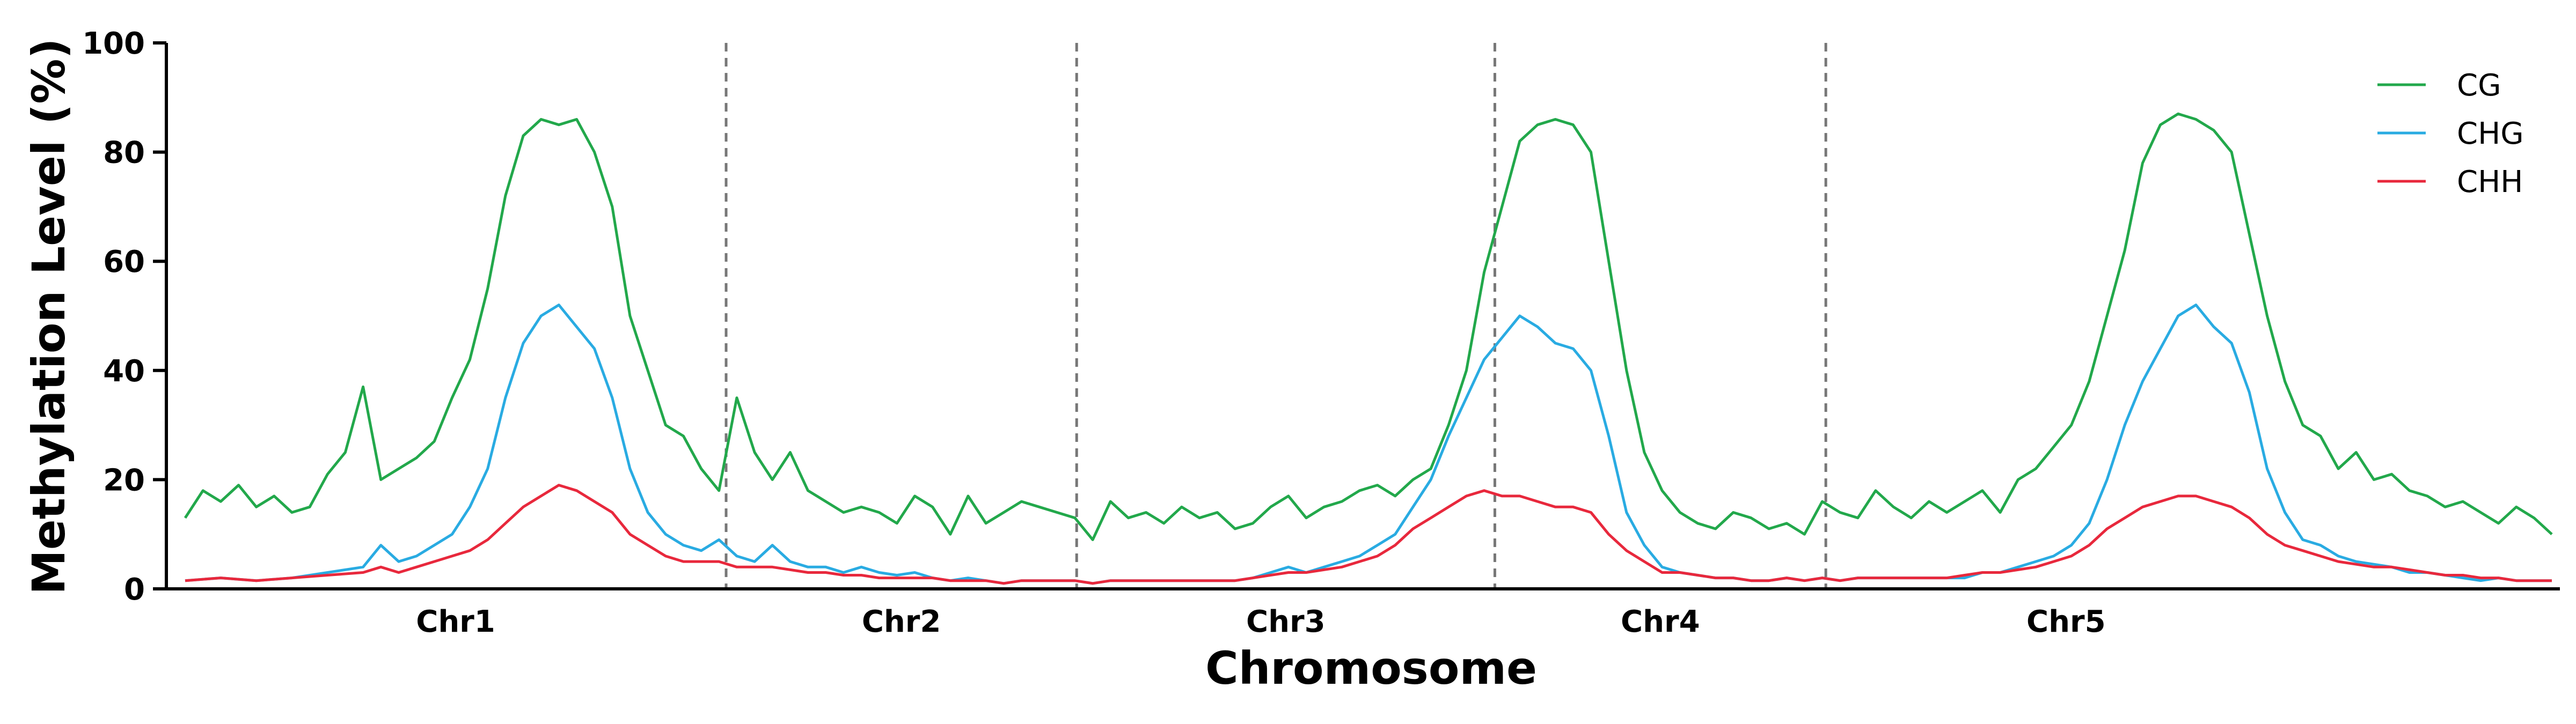  Describe the element at coordinates (124, 480) in the screenshot. I see `y-tick-label: 20` at that location.